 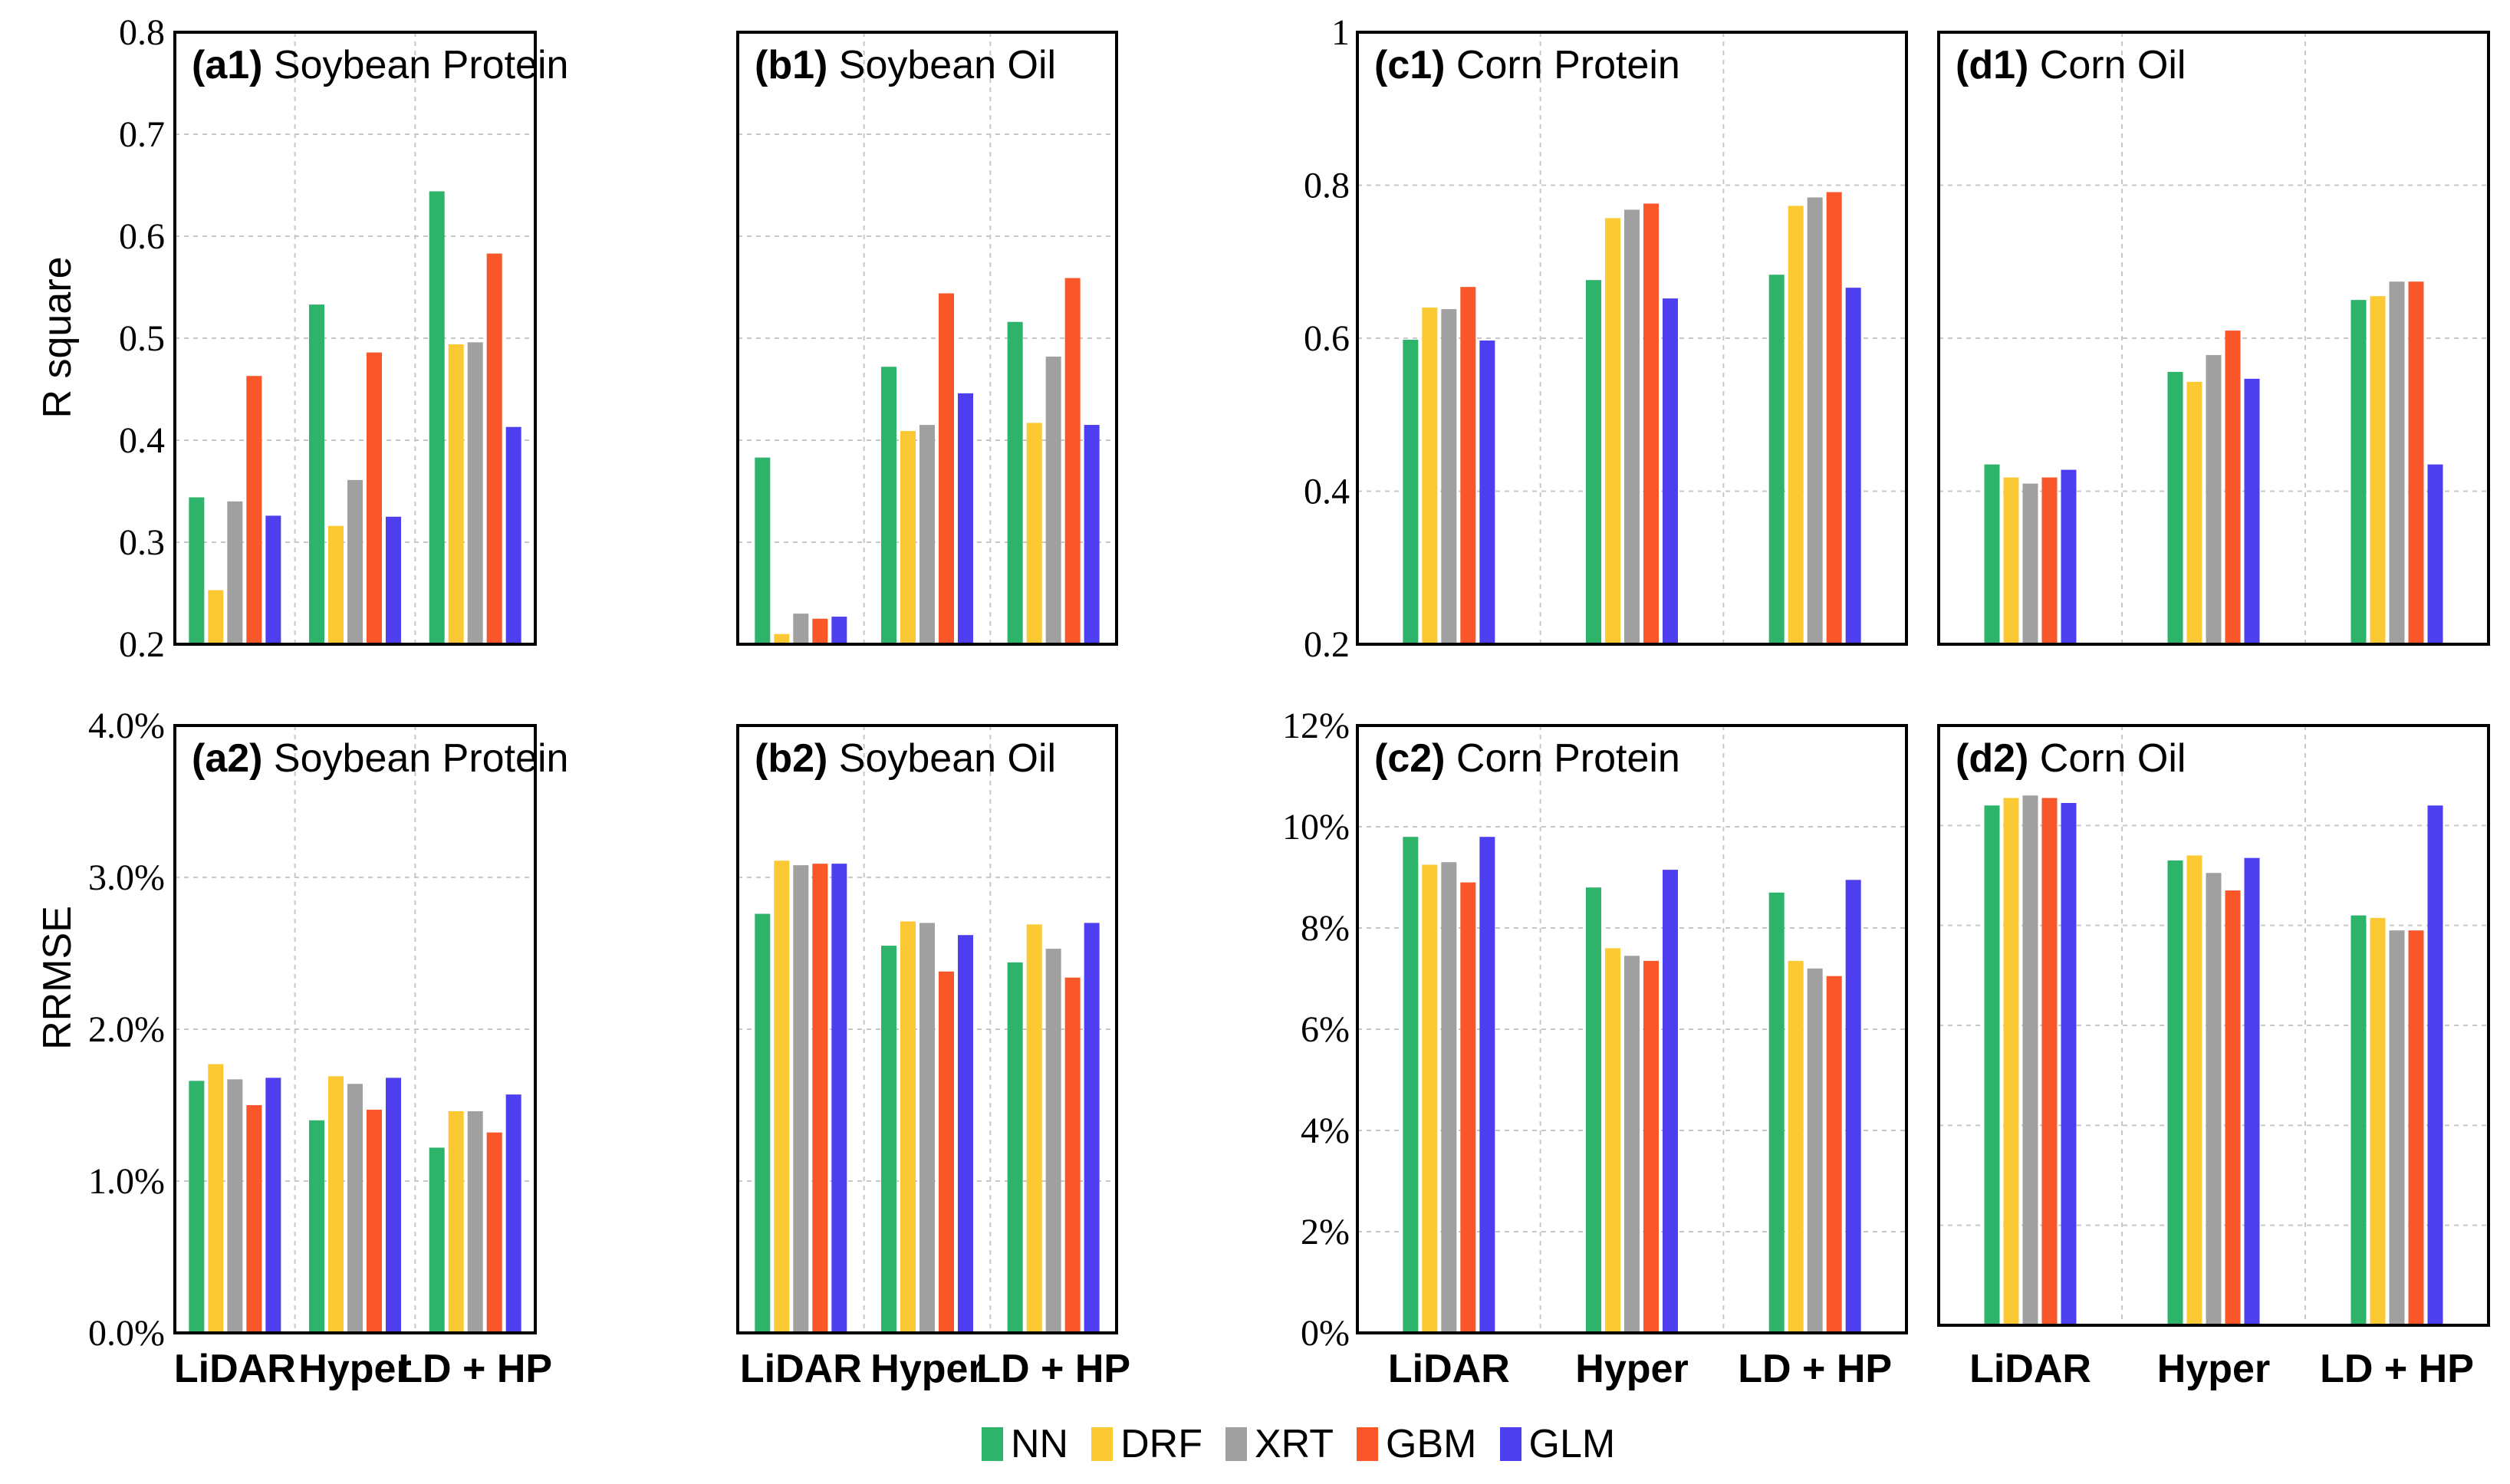 What do you see at coordinates (233, 758) in the screenshot?
I see `panel-label: (a2)` at bounding box center [233, 758].